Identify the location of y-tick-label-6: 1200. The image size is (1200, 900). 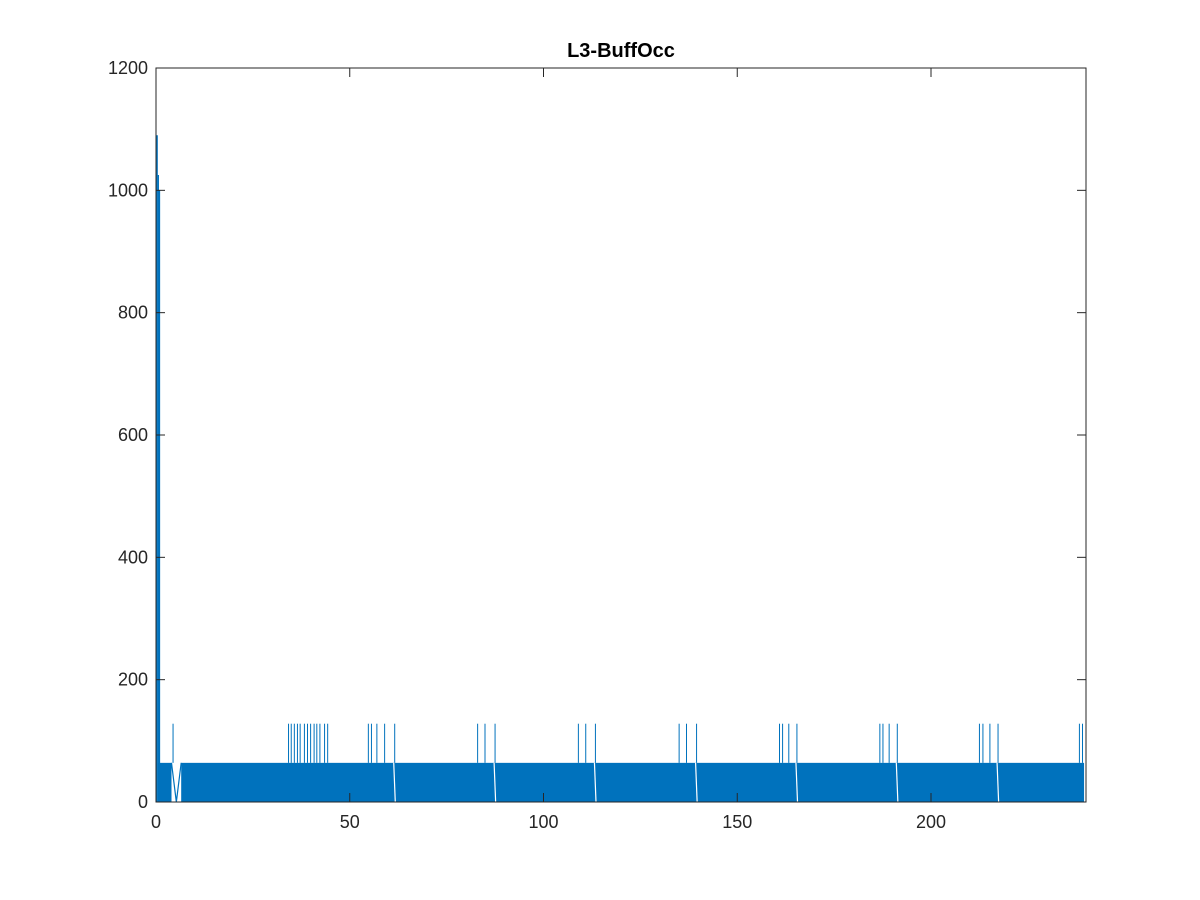
(128, 68).